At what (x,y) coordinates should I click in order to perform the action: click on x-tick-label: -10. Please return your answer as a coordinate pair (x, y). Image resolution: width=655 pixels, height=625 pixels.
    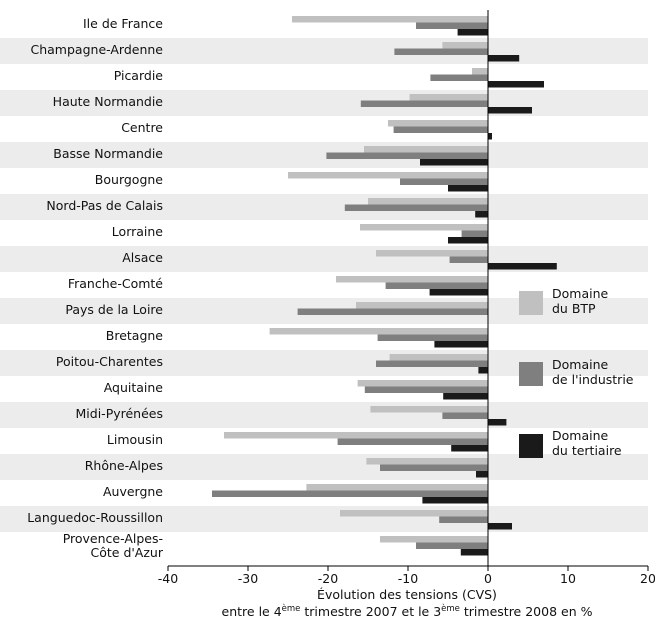
    Looking at the image, I should click on (408, 578).